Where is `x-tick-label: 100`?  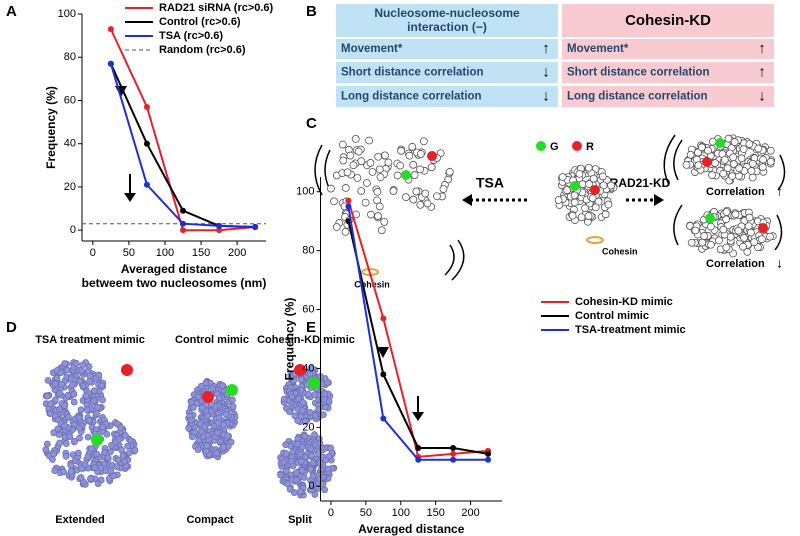
x-tick-label: 100 is located at coordinates (401, 513).